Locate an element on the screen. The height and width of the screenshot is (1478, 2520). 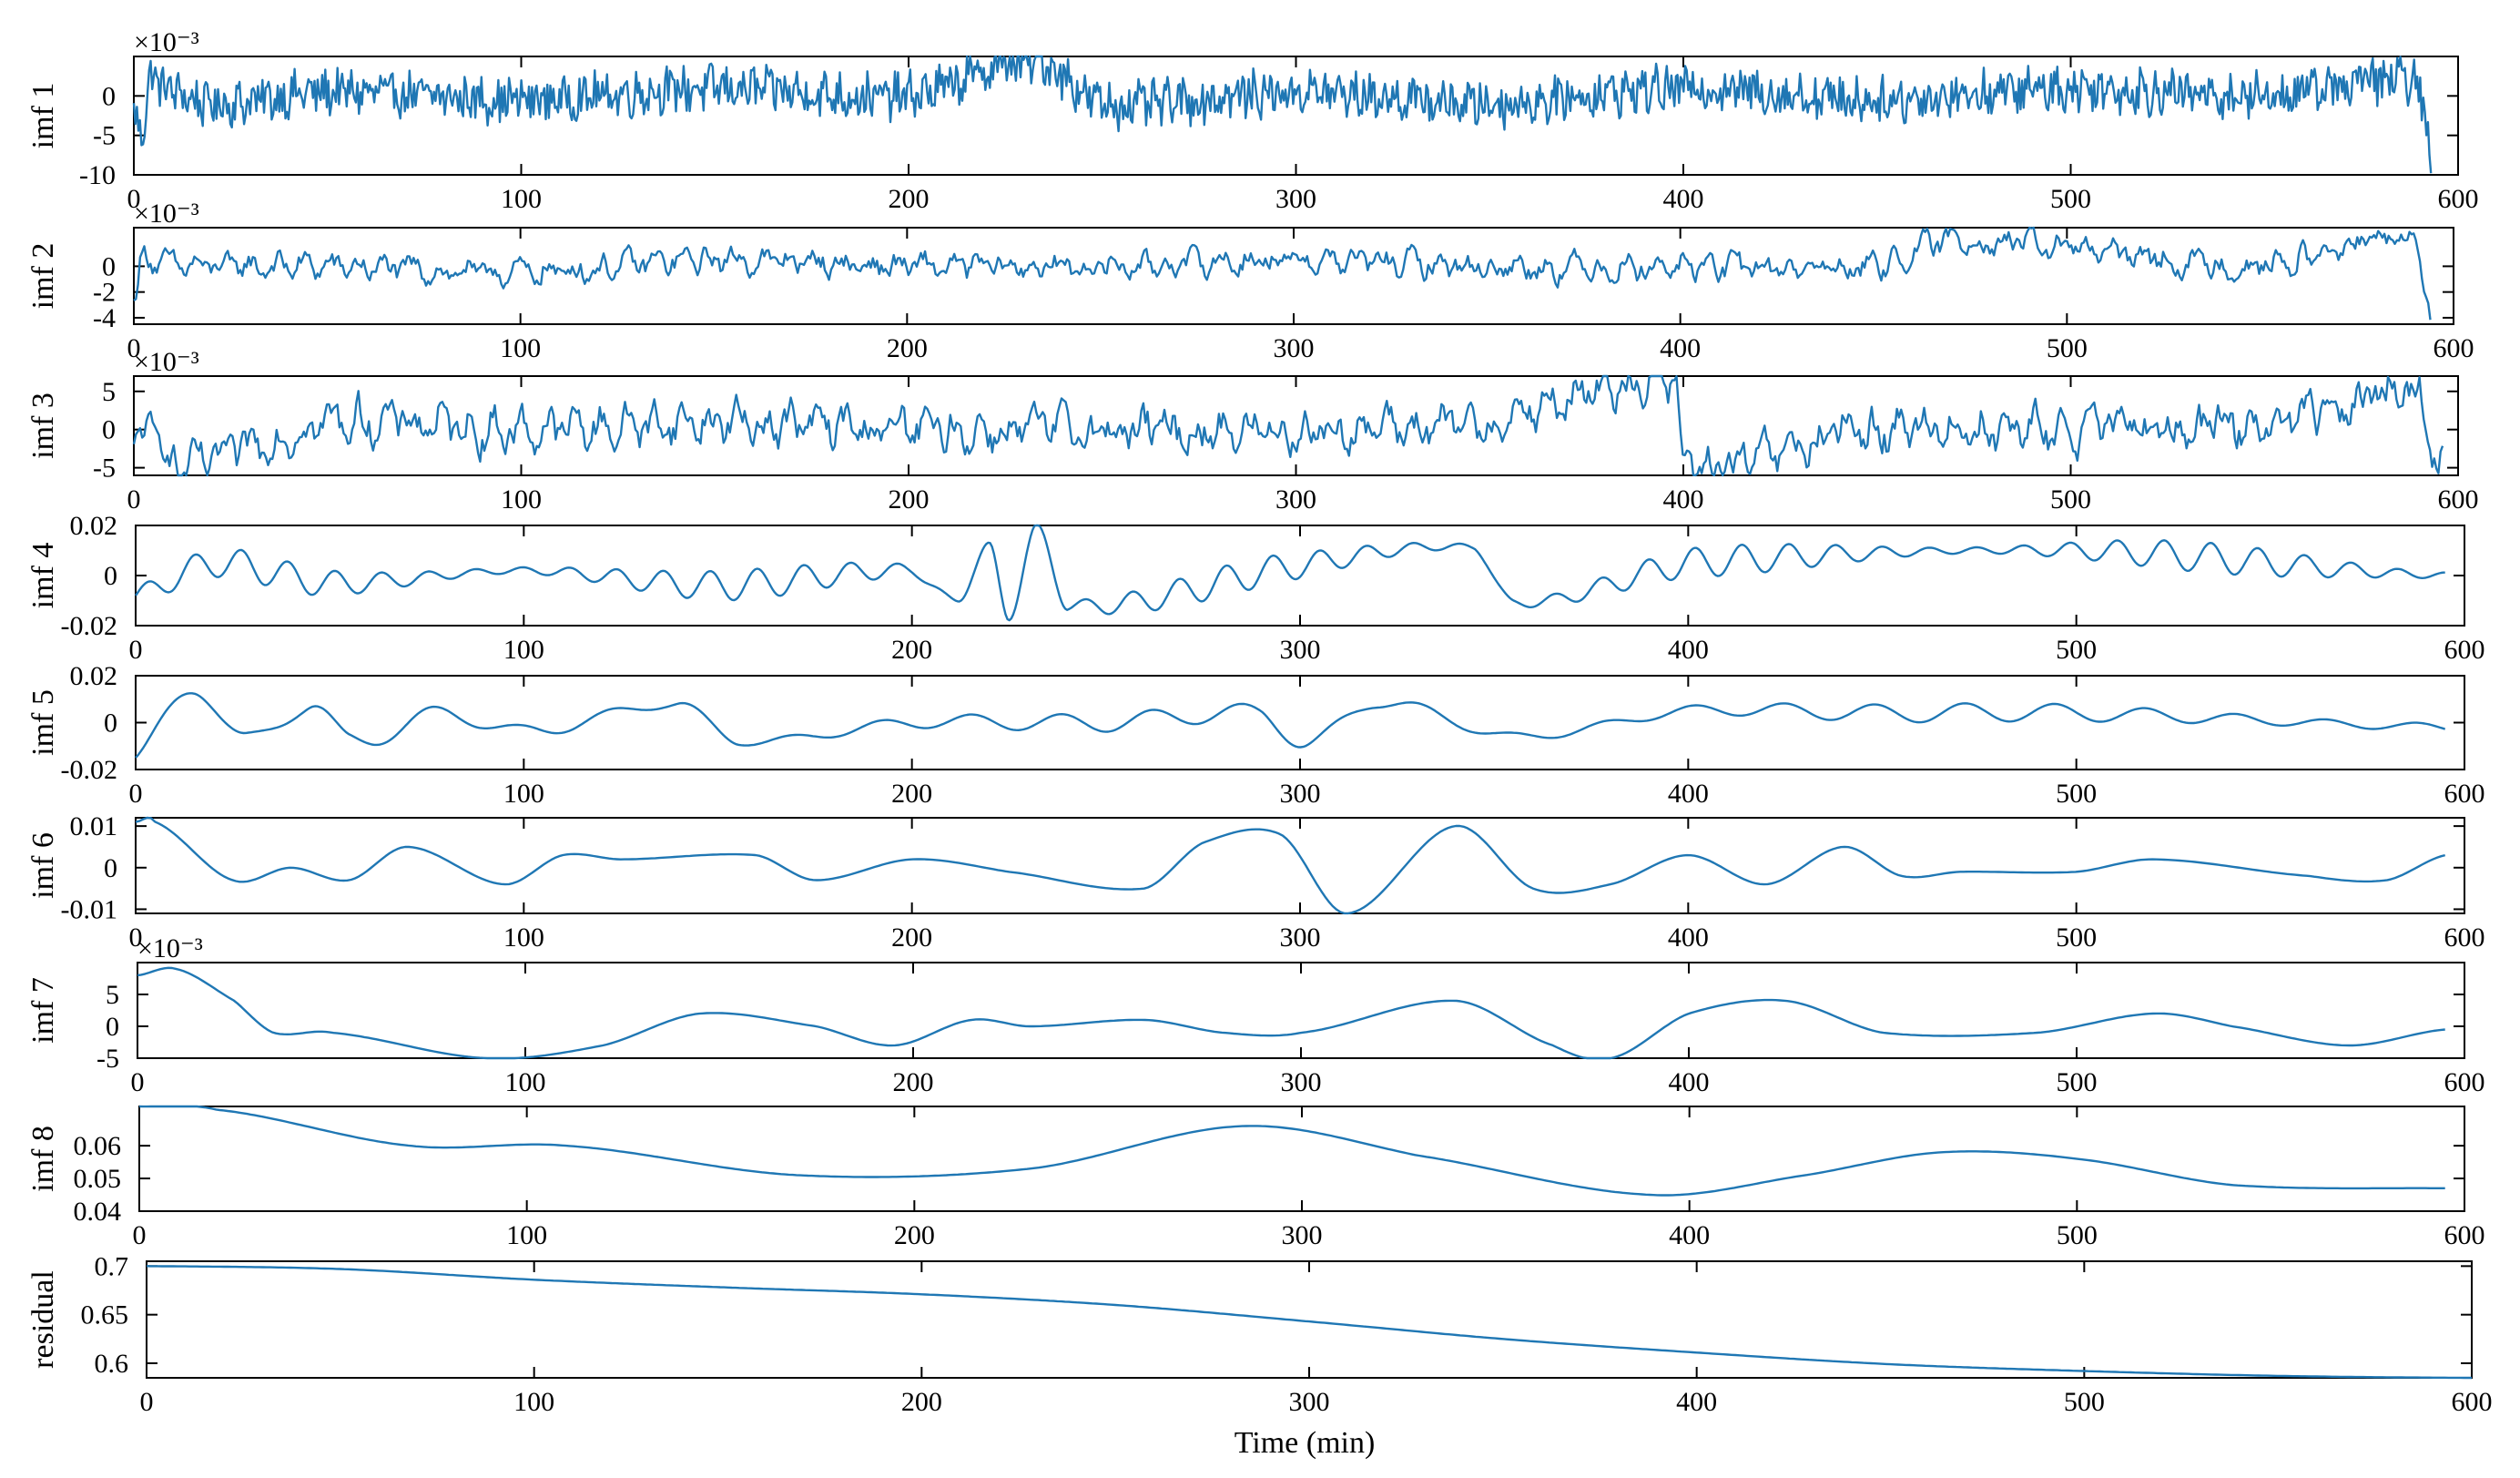
y-tick-label: 0.65 is located at coordinates (105, 1315).